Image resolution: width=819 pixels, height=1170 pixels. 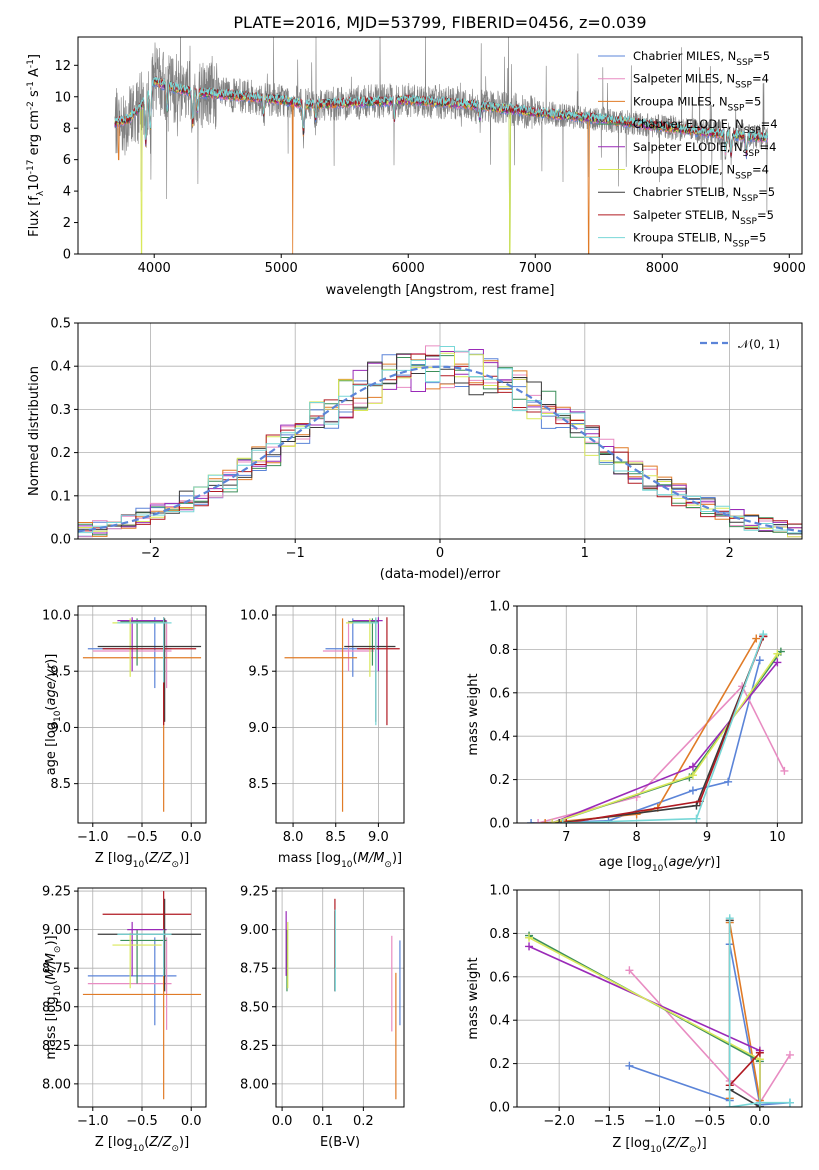 I want to click on tick-label-y: 0, so click(x=67, y=255).